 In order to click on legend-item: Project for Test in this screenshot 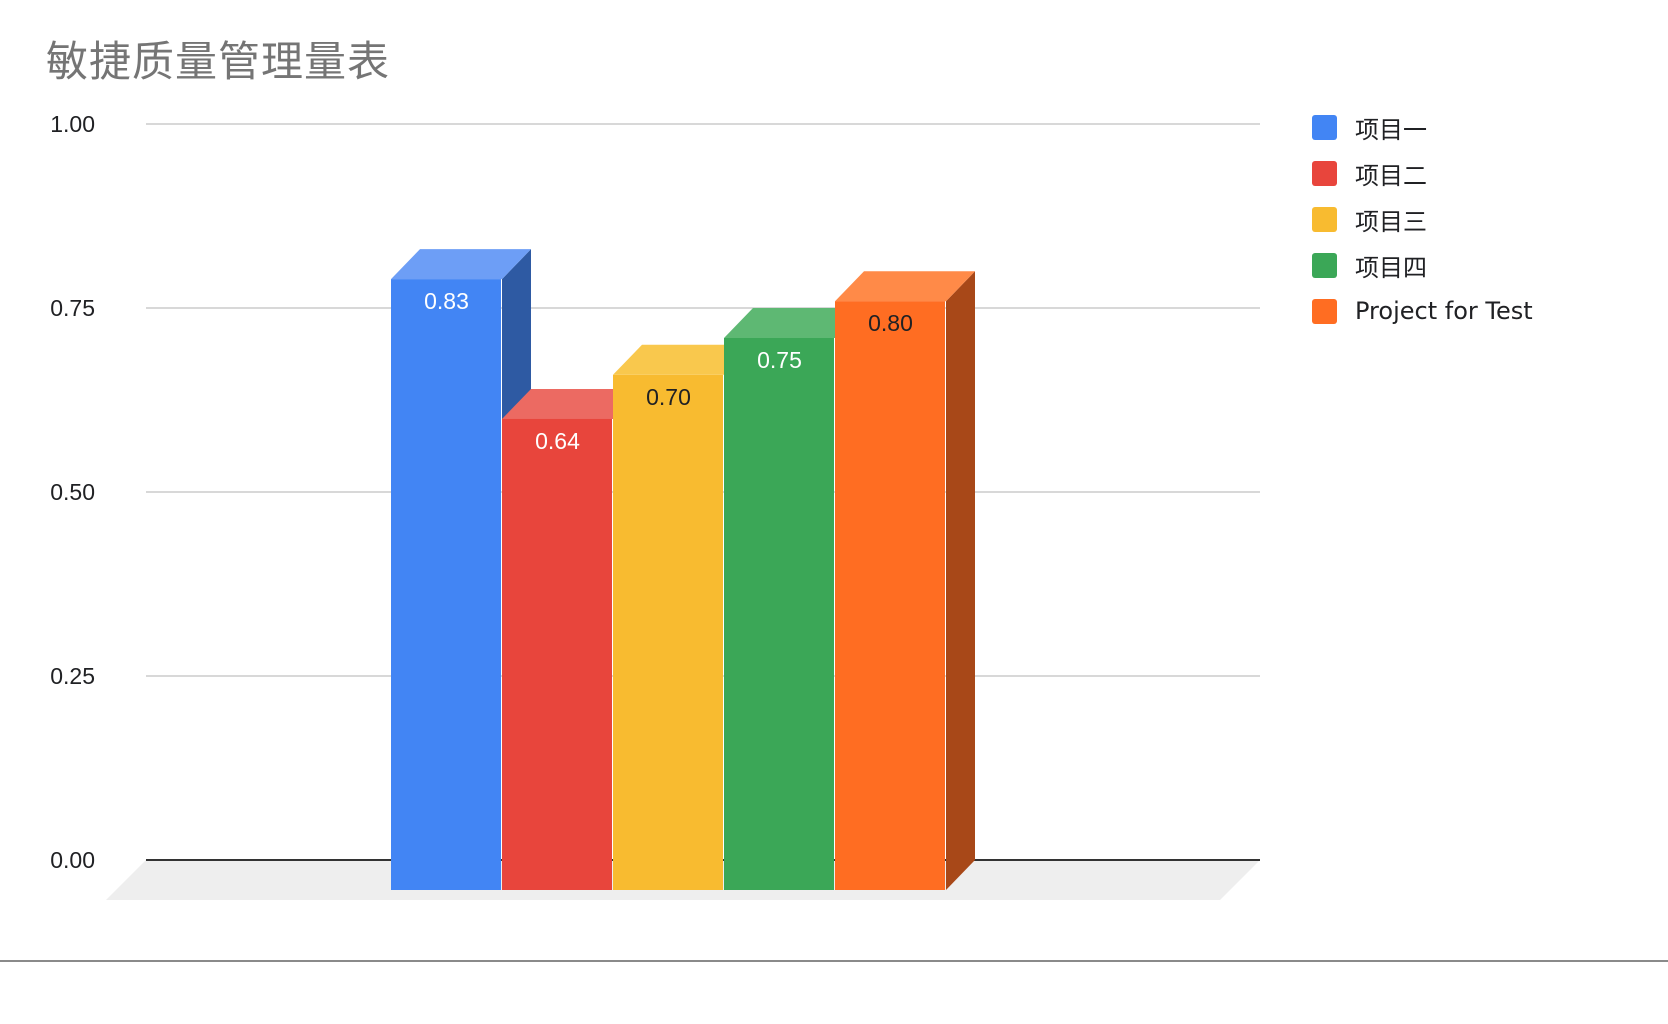, I will do `click(1422, 311)`.